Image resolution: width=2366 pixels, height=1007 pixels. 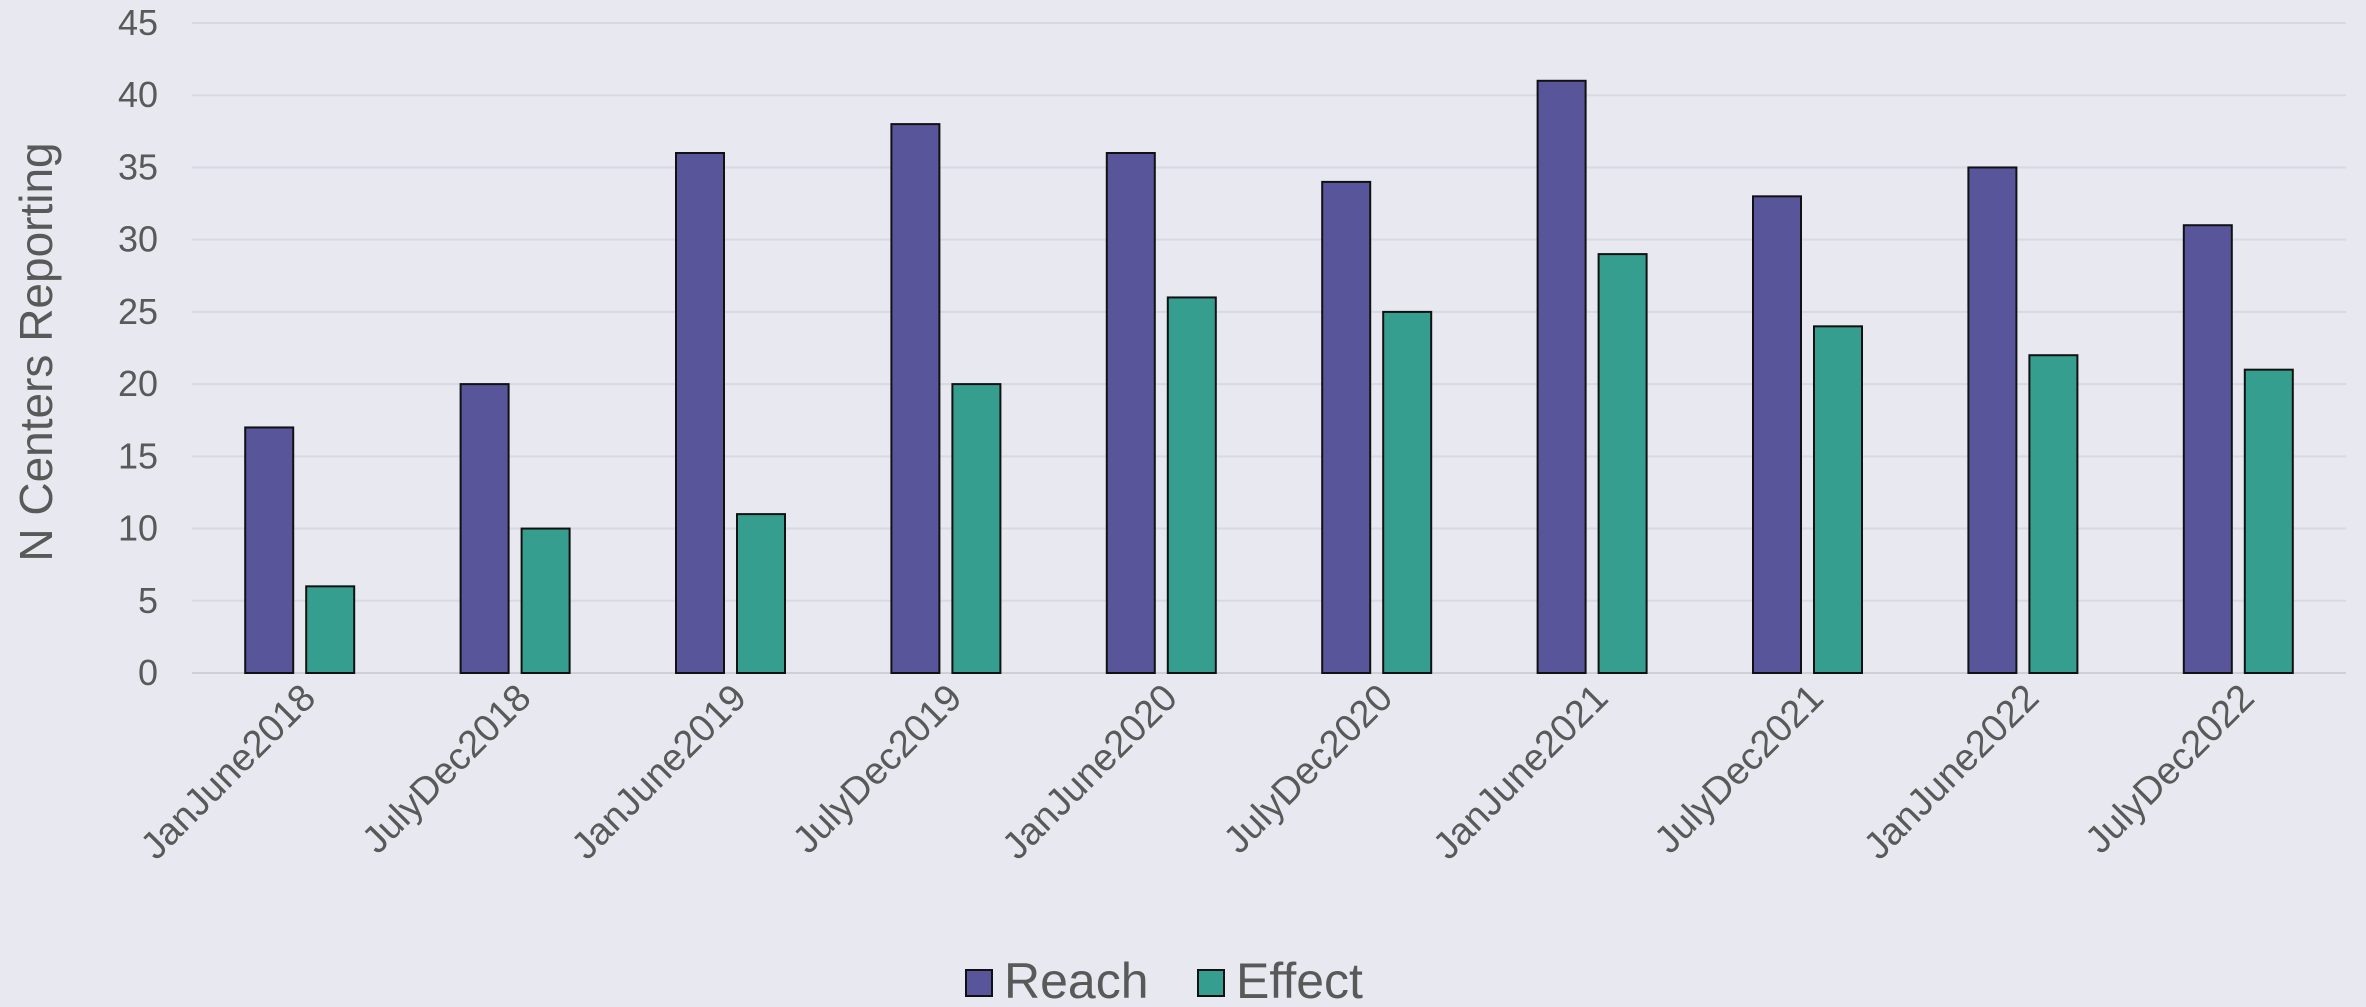 I want to click on y-tick-label: 35, so click(x=138, y=166).